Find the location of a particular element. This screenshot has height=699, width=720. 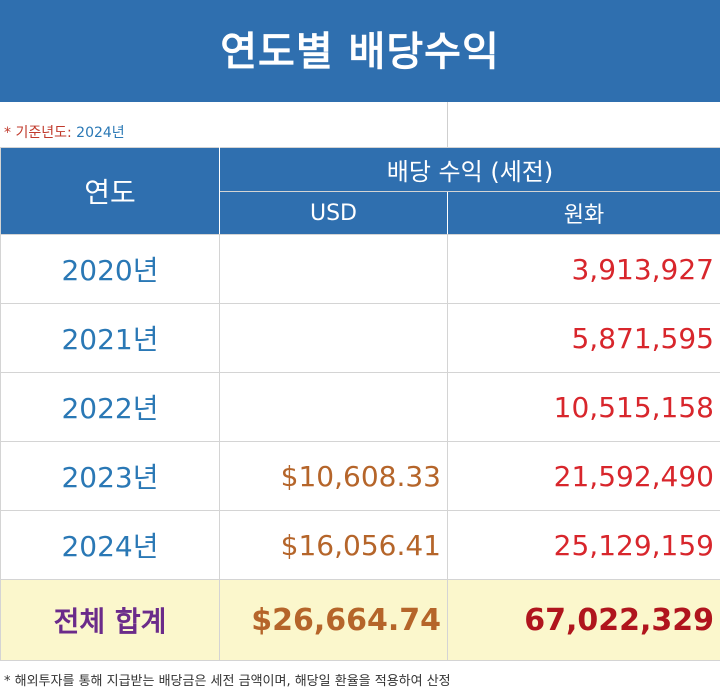

table-row: 2020년 3,913,927 is located at coordinates (360, 269).